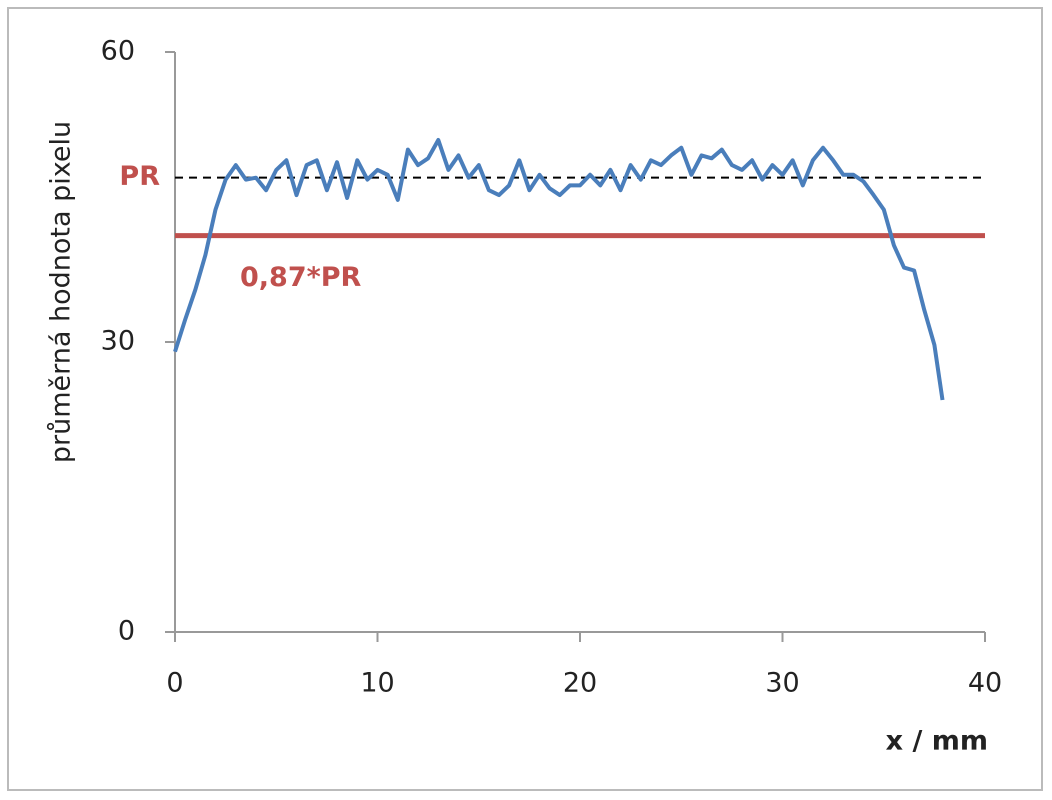  I want to click on reference-label: PR, so click(139, 176).